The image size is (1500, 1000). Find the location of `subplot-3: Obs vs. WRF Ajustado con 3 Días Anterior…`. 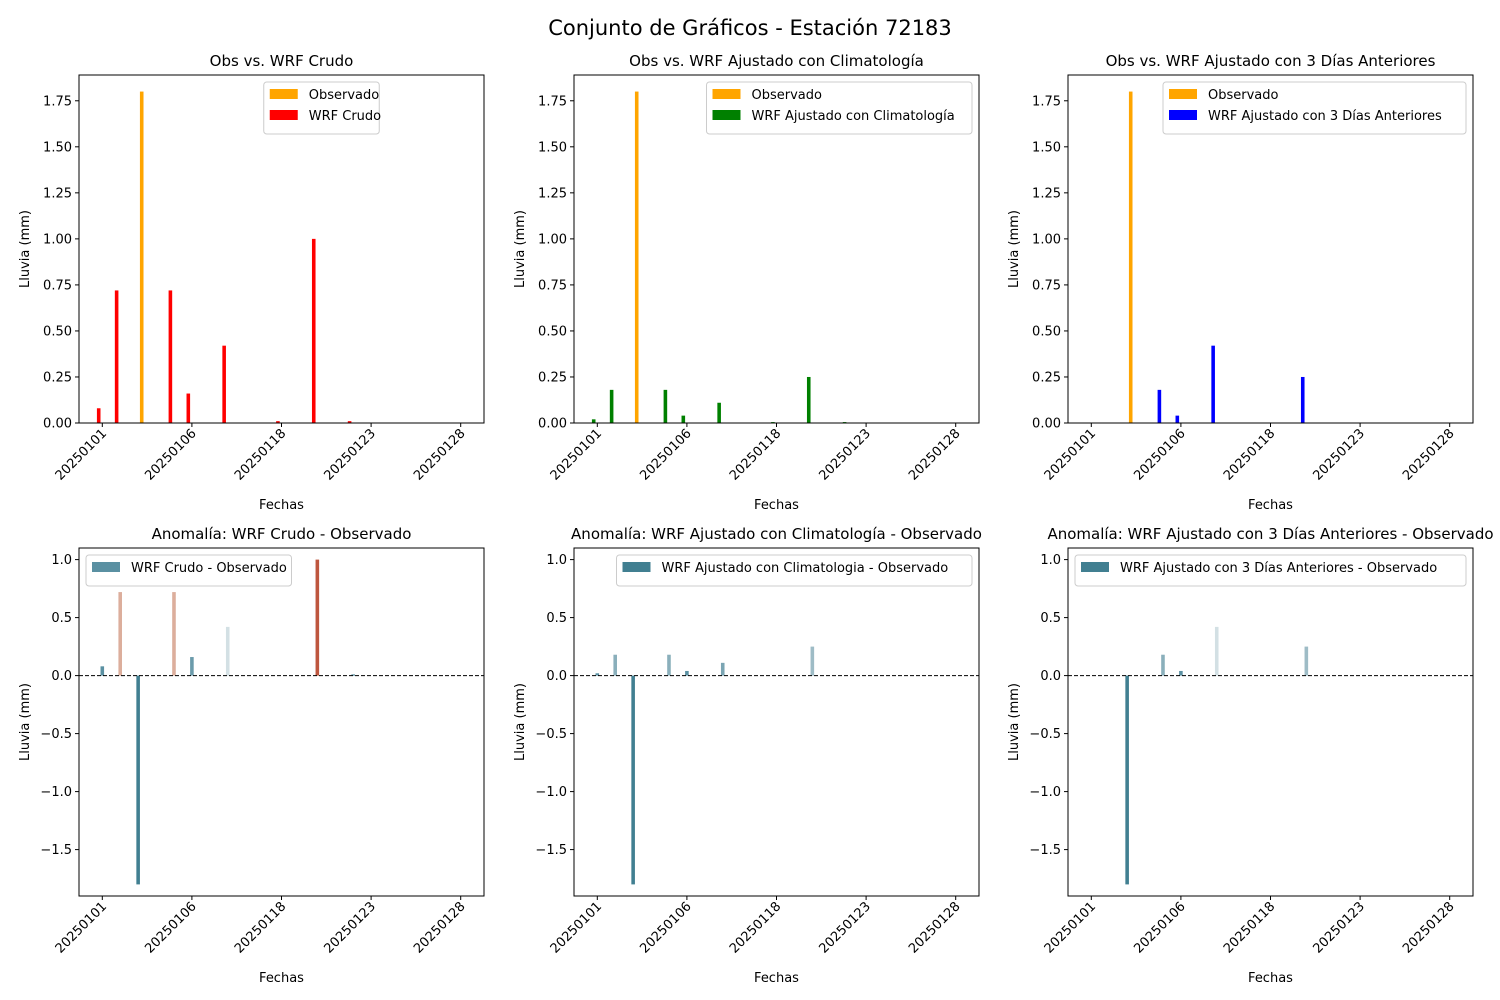

subplot-3: Obs vs. WRF Ajustado con 3 Días Anterior… is located at coordinates (1240, 282).